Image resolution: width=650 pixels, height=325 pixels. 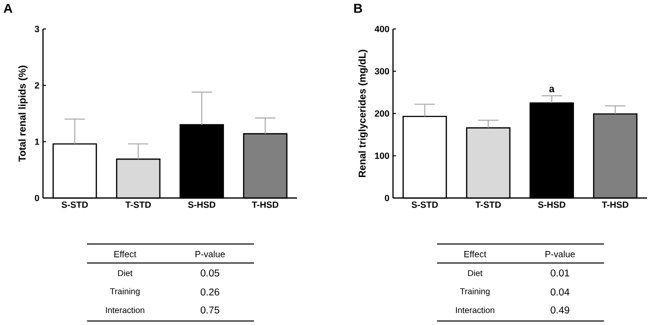 I want to click on y-tick-label: 300, so click(x=382, y=71).